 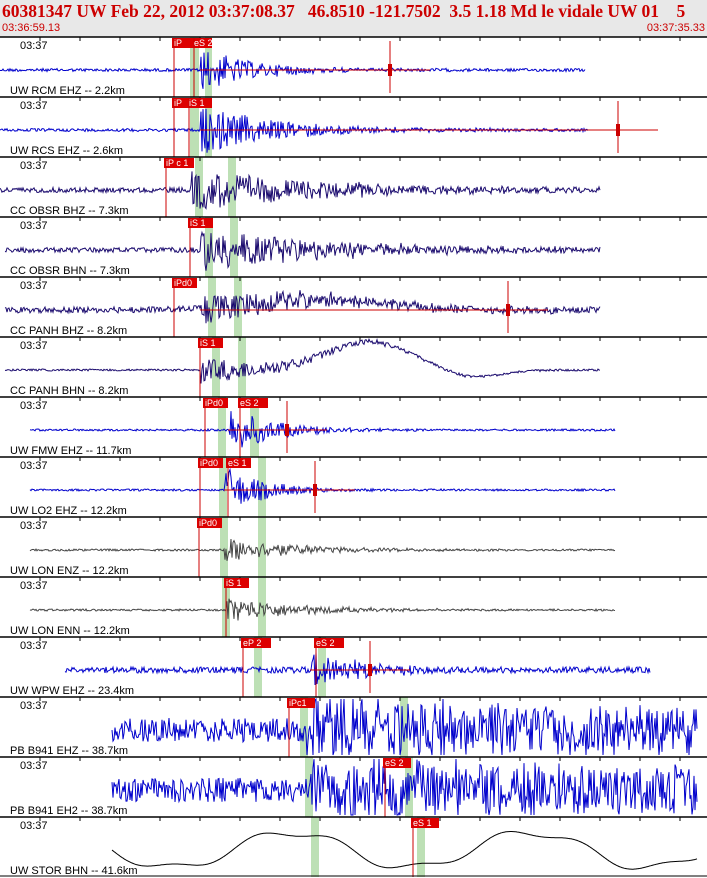 I want to click on trace-panel: 03:37 UW STOR BHN -- 41.6km eS 1, so click(x=353, y=846).